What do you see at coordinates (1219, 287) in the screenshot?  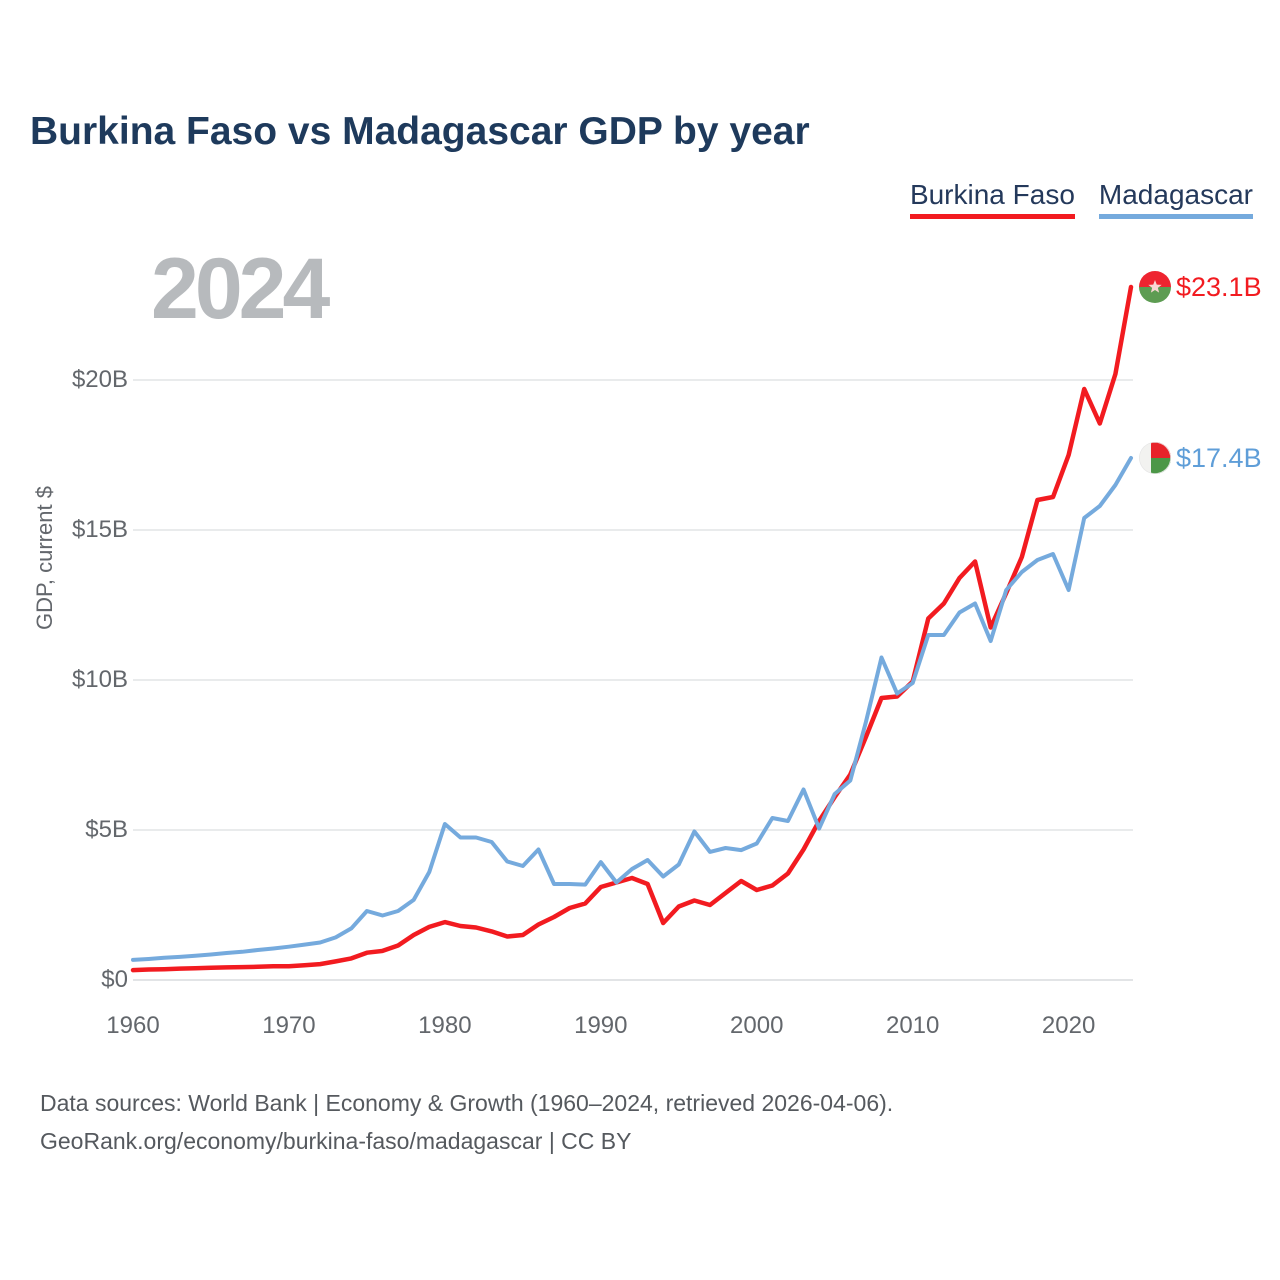 I see `end-value-label-burkina-faso: $23.1B` at bounding box center [1219, 287].